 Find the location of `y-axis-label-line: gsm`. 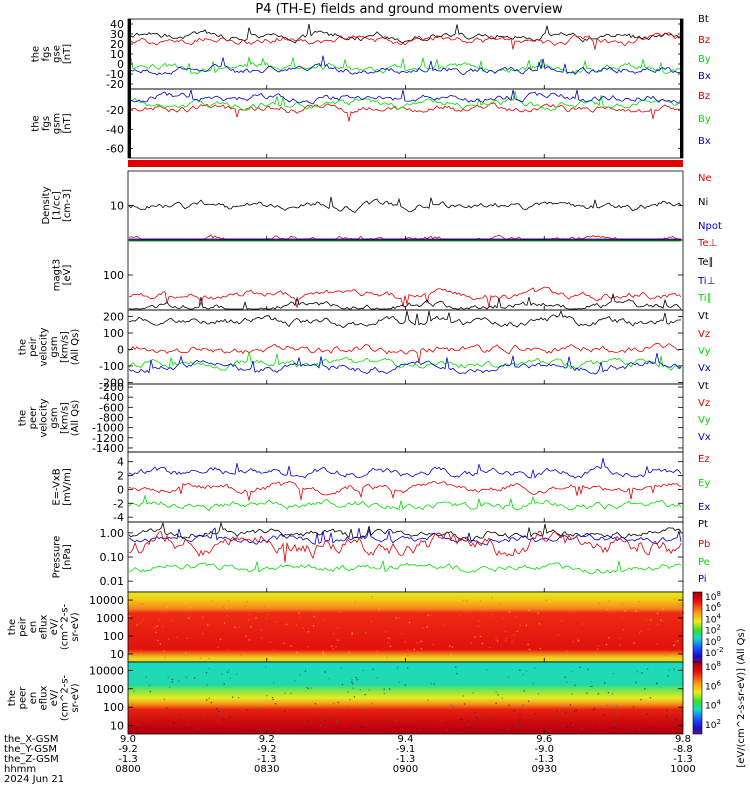

y-axis-label-line: gsm is located at coordinates (54, 417).